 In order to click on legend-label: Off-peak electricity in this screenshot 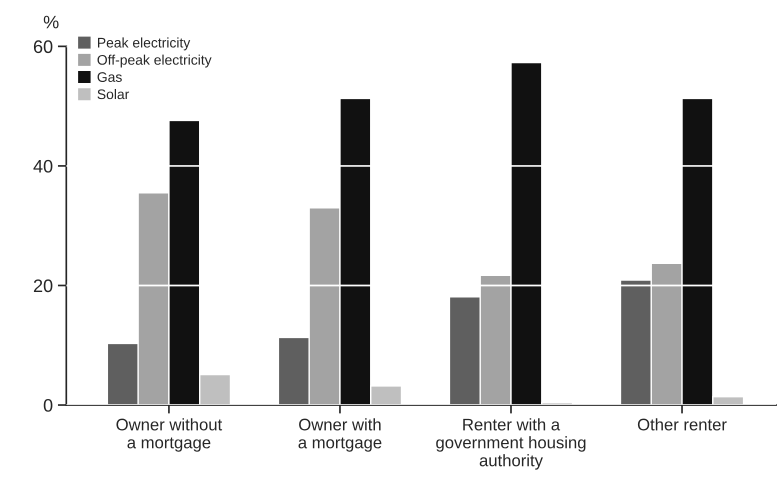, I will do `click(155, 61)`.